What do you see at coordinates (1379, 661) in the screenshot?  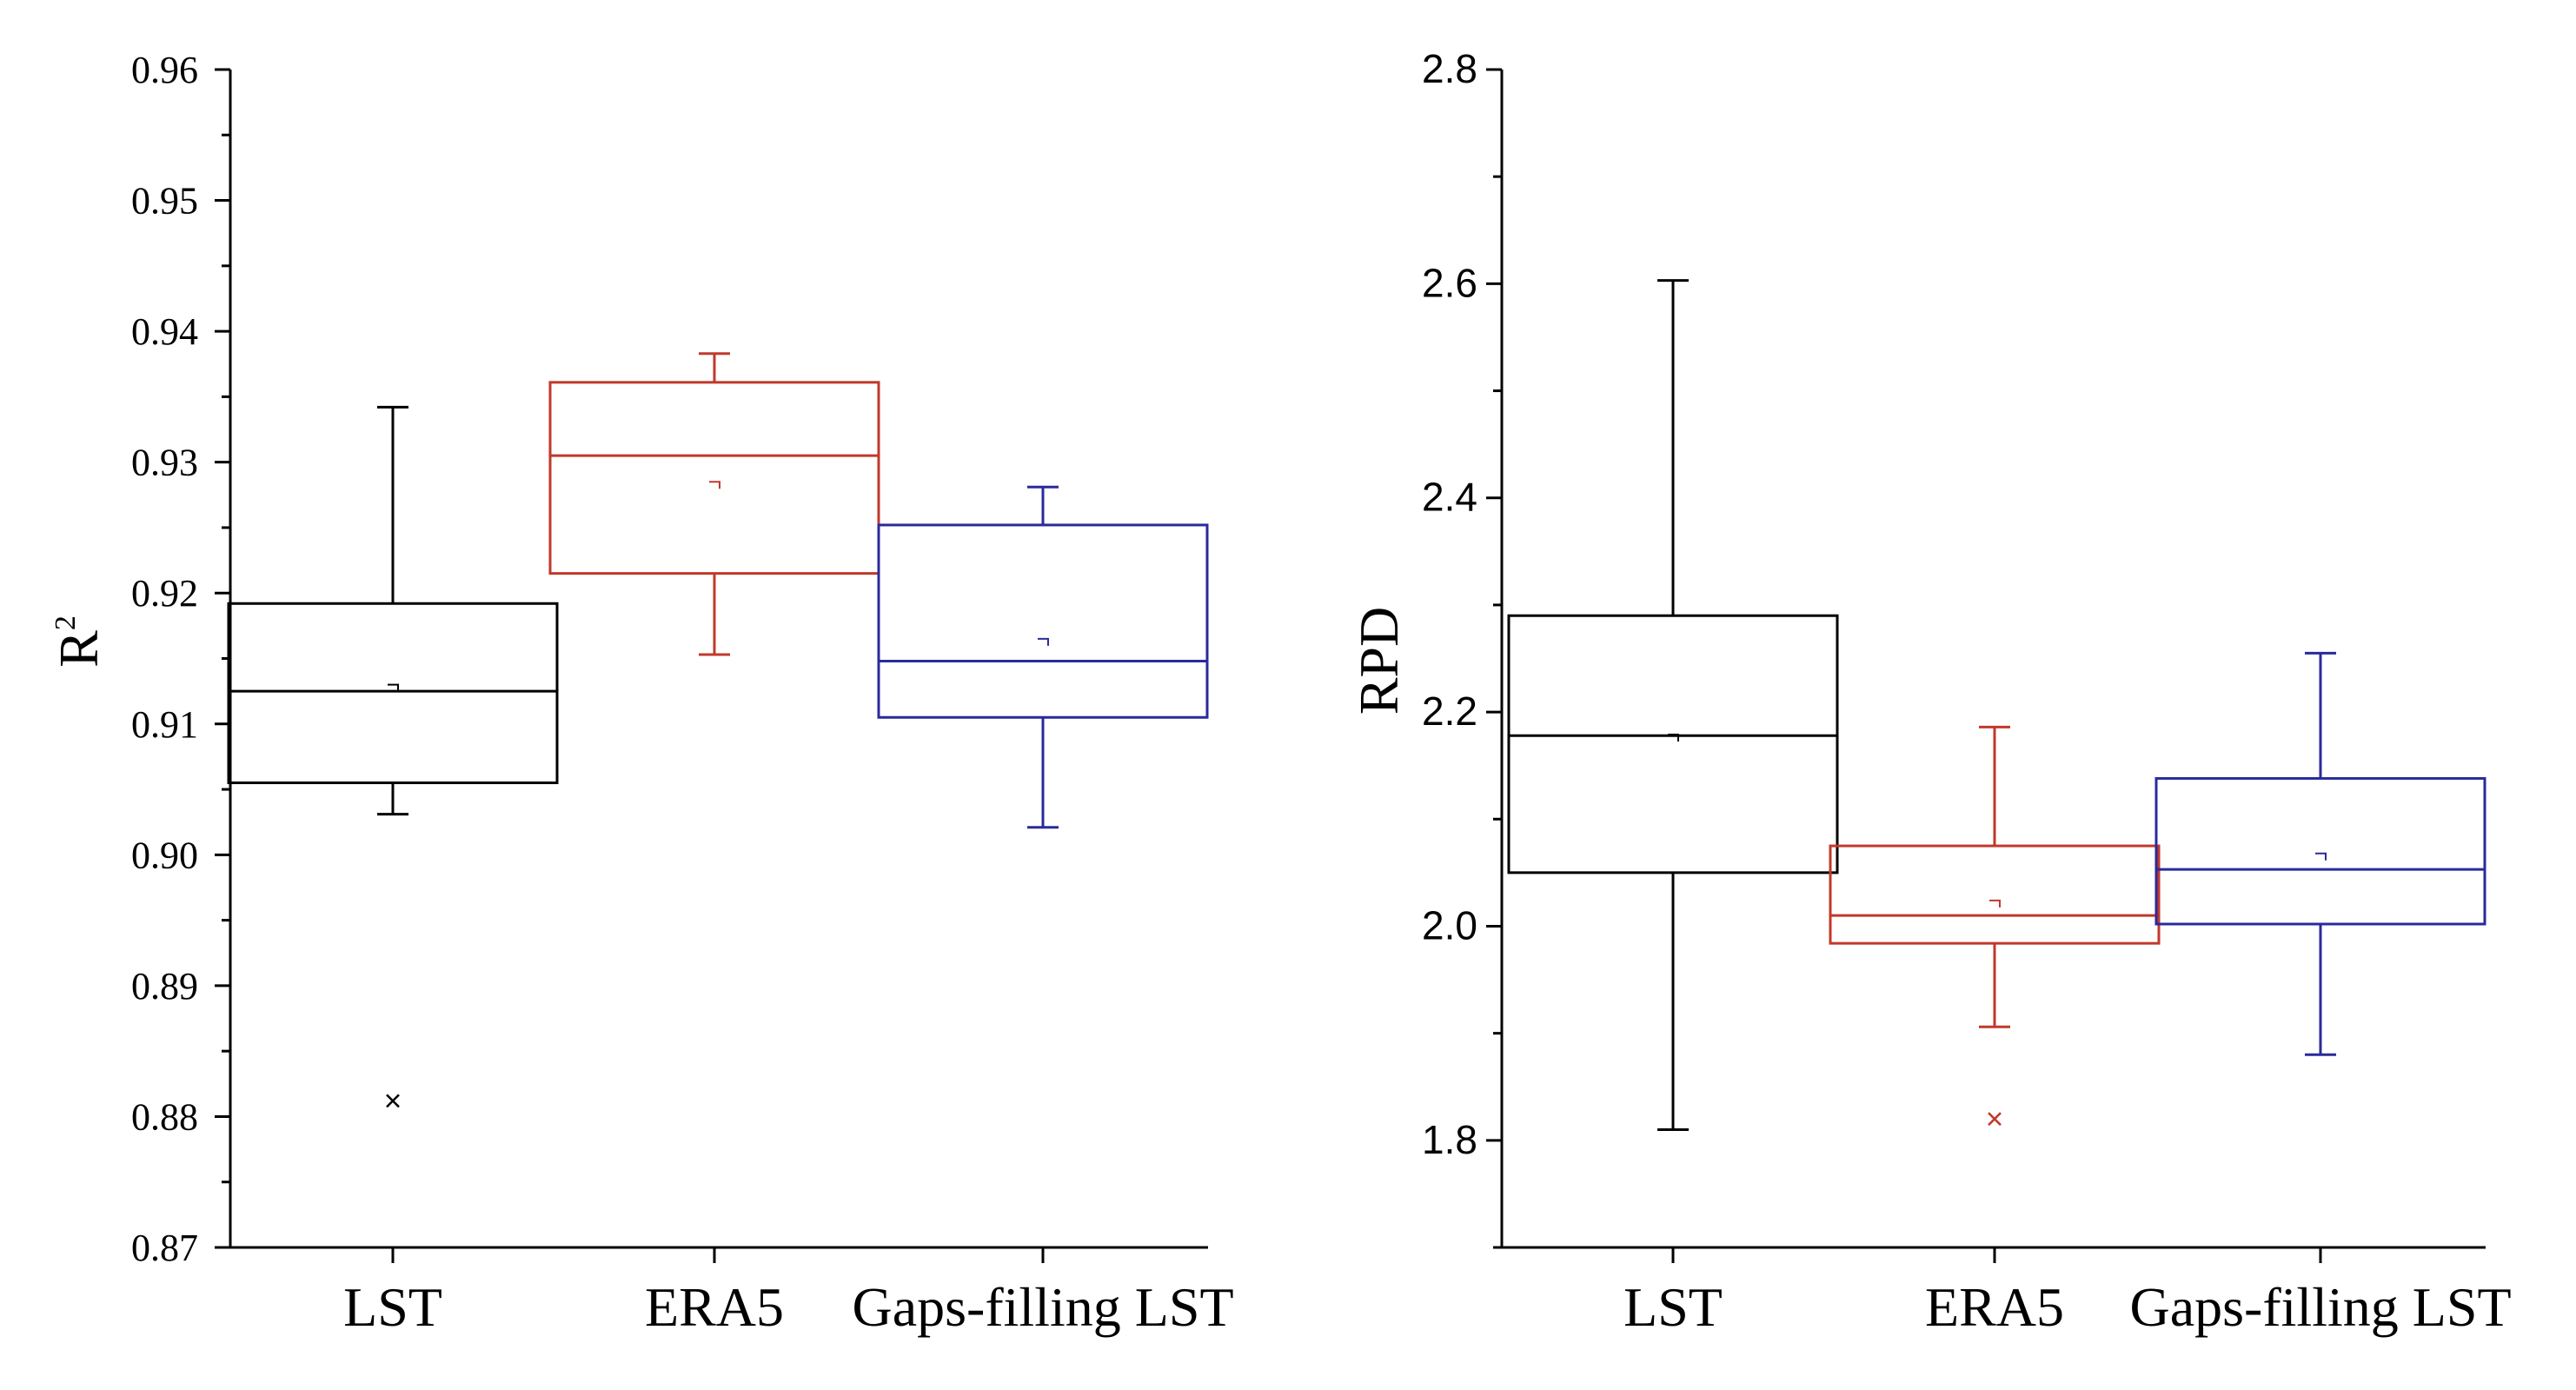 I see `y-axis-title-rpd: RPD` at bounding box center [1379, 661].